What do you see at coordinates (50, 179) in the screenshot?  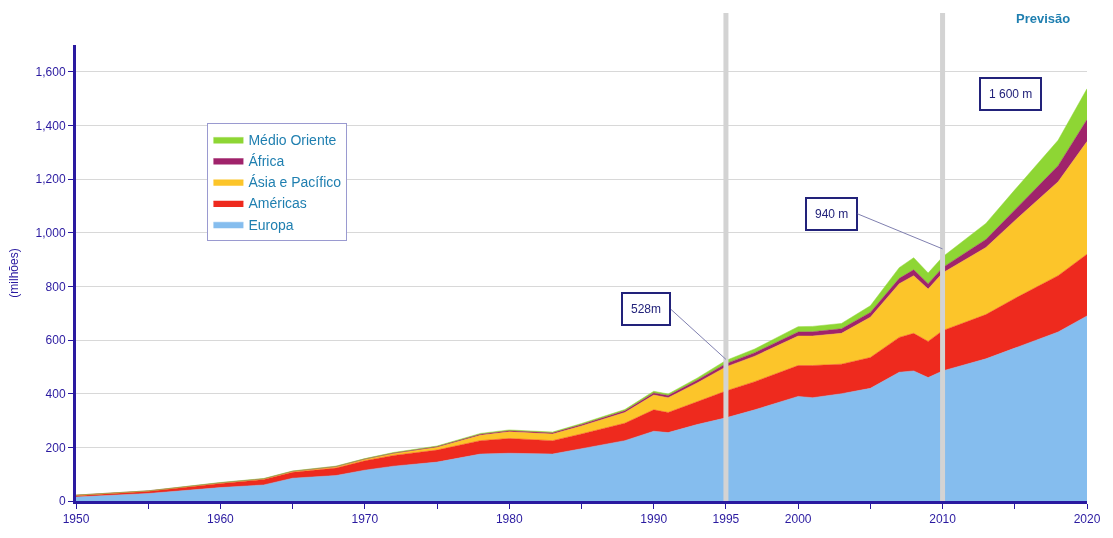 I see `y-tick-label: 1,200` at bounding box center [50, 179].